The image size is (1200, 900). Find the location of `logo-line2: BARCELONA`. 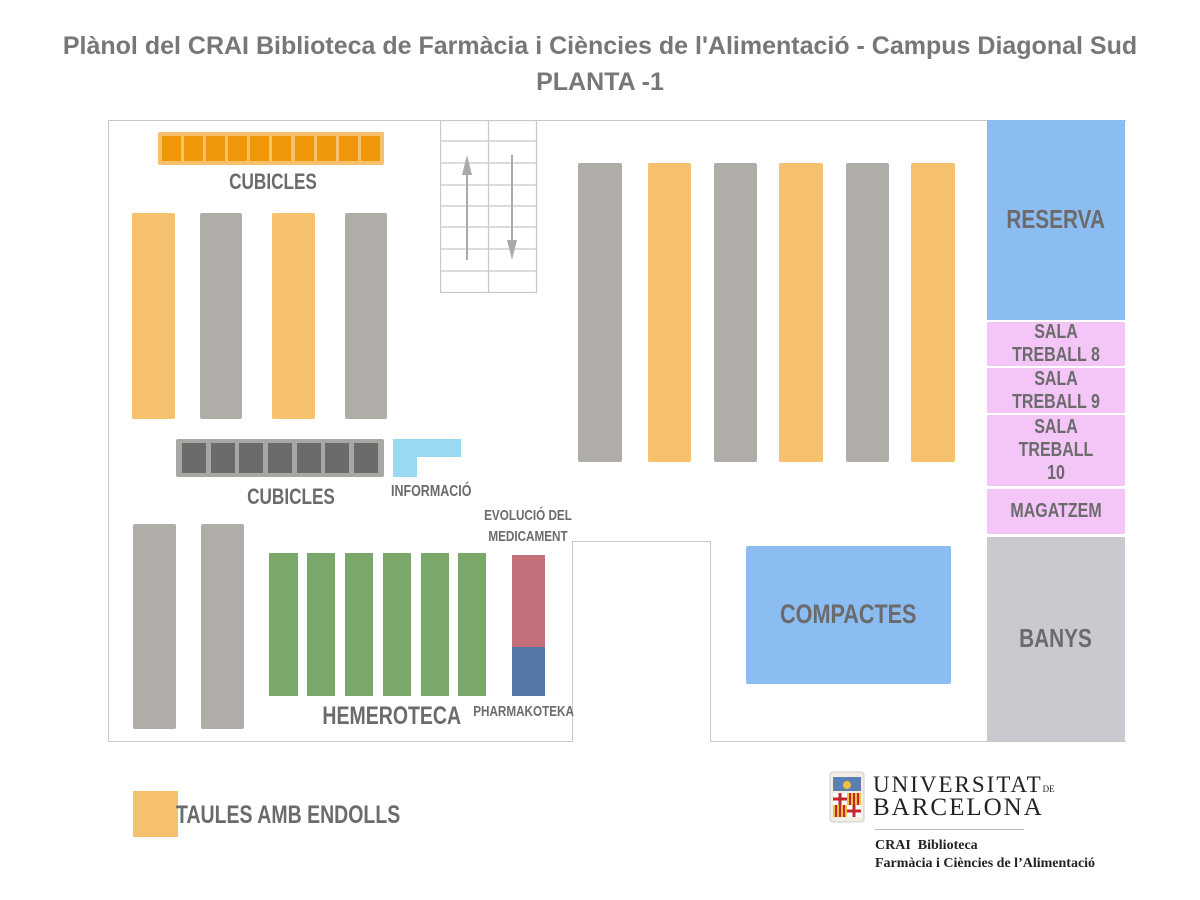

logo-line2: BARCELONA is located at coordinates (958, 807).